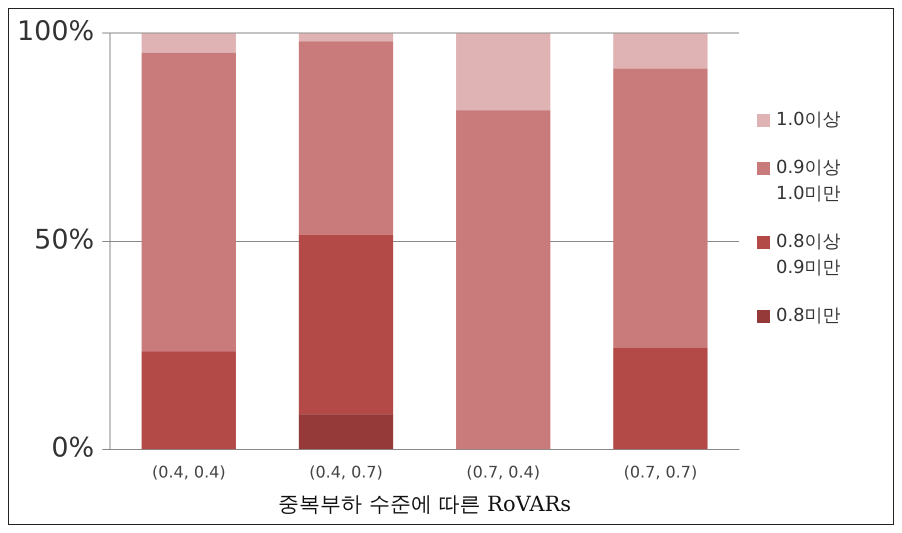 This screenshot has height=533, width=902. Describe the element at coordinates (64, 240) in the screenshot. I see `y-tick-label: 50%` at that location.